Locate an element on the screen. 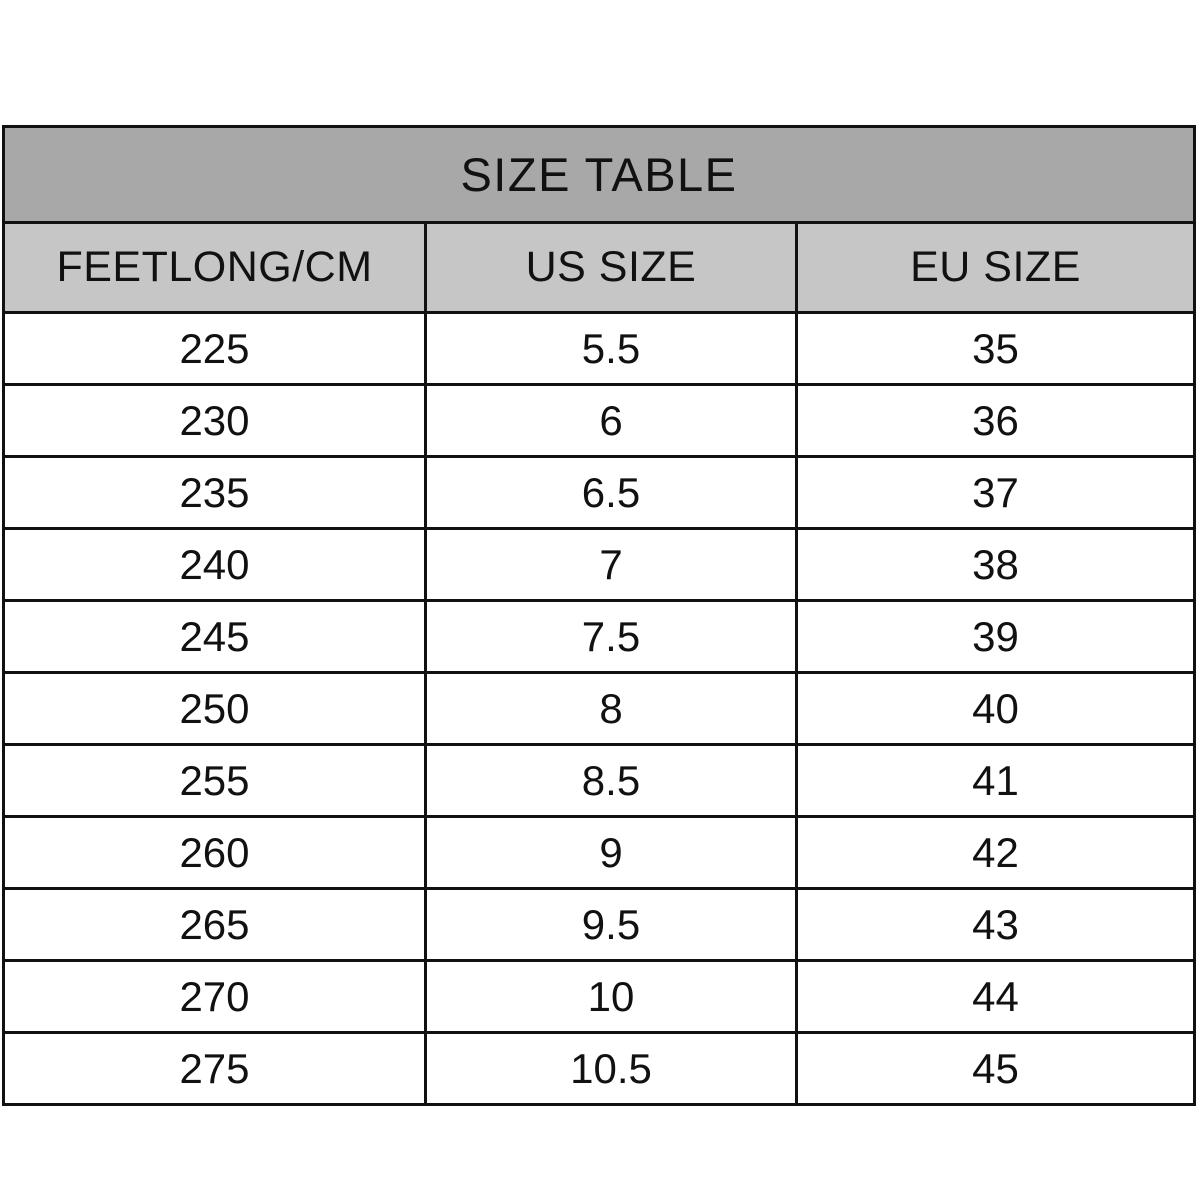 Image resolution: width=1200 pixels, height=1200 pixels. cell-eu-size: 38 is located at coordinates (995, 564).